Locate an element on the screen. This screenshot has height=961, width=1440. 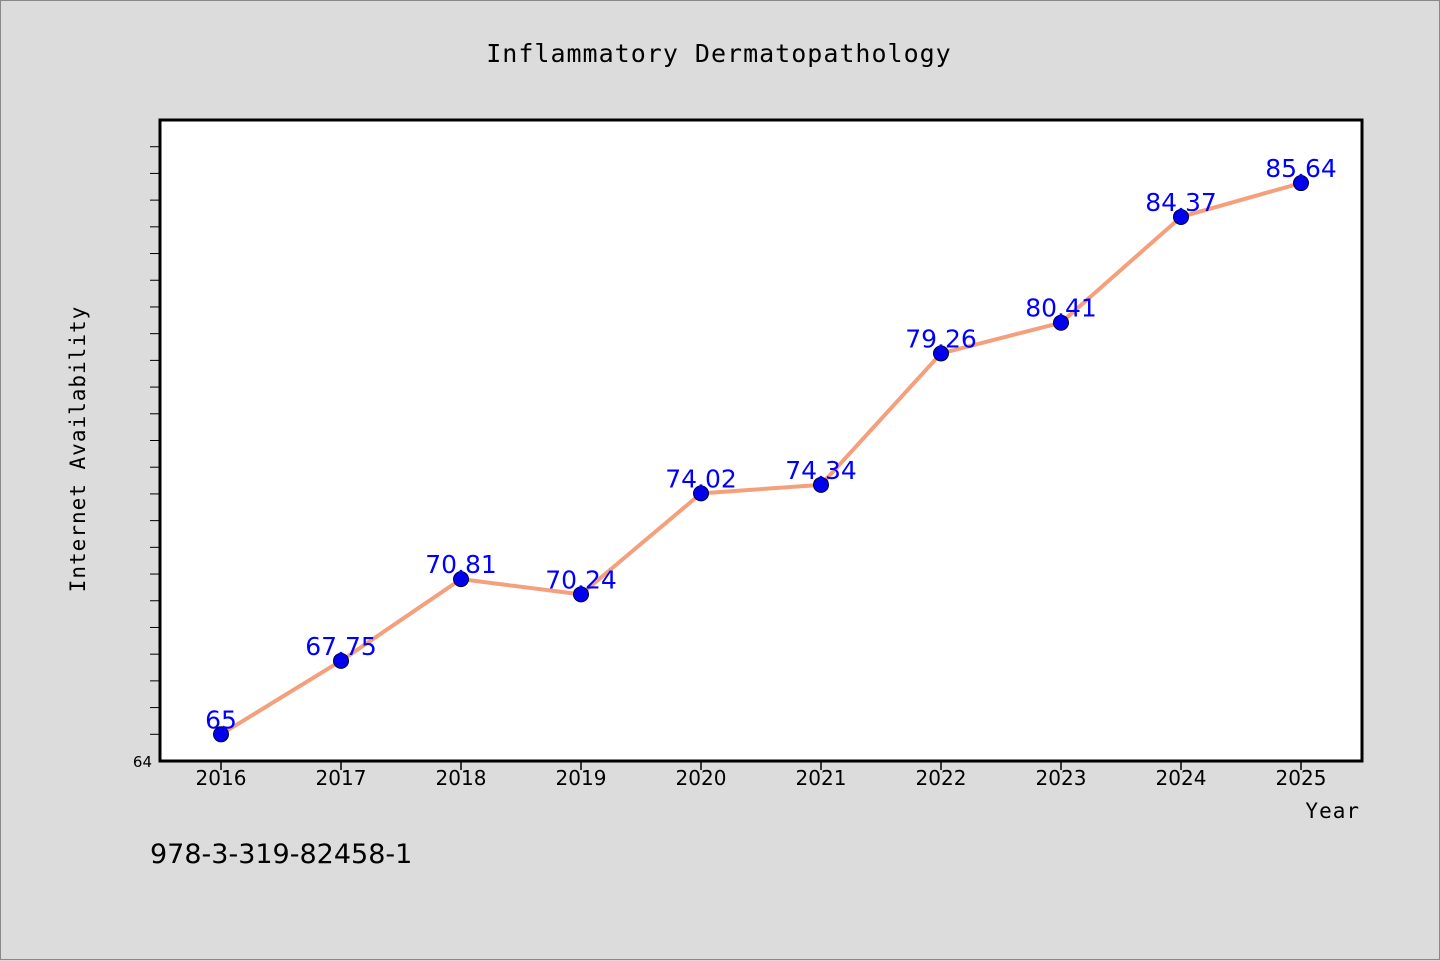
x-tick-label: 2019 is located at coordinates (581, 778).